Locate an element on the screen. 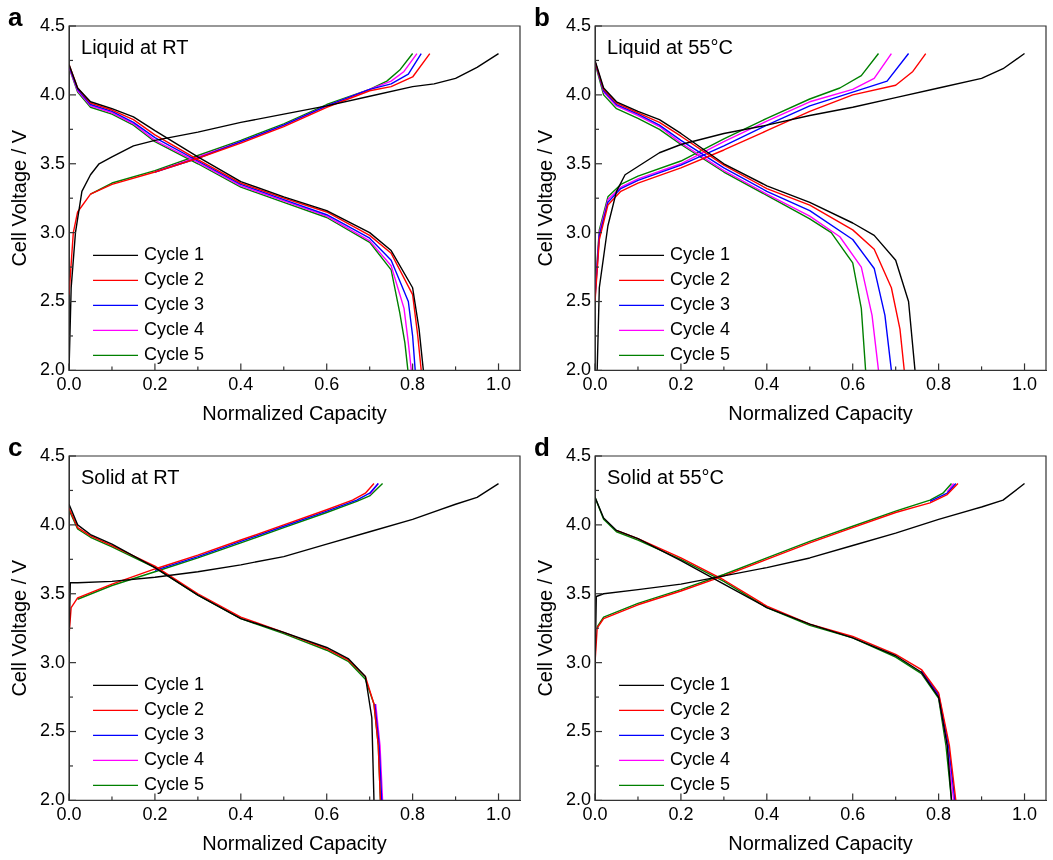 This screenshot has height=860, width=1053. text: b is located at coordinates (542, 17).